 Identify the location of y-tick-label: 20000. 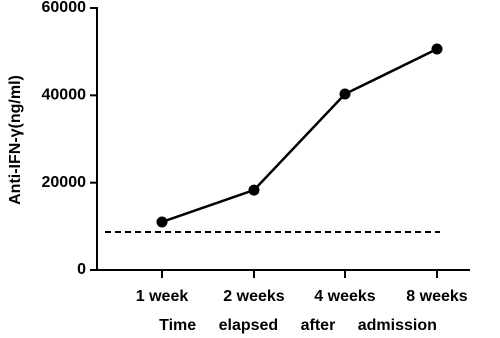
(64, 182).